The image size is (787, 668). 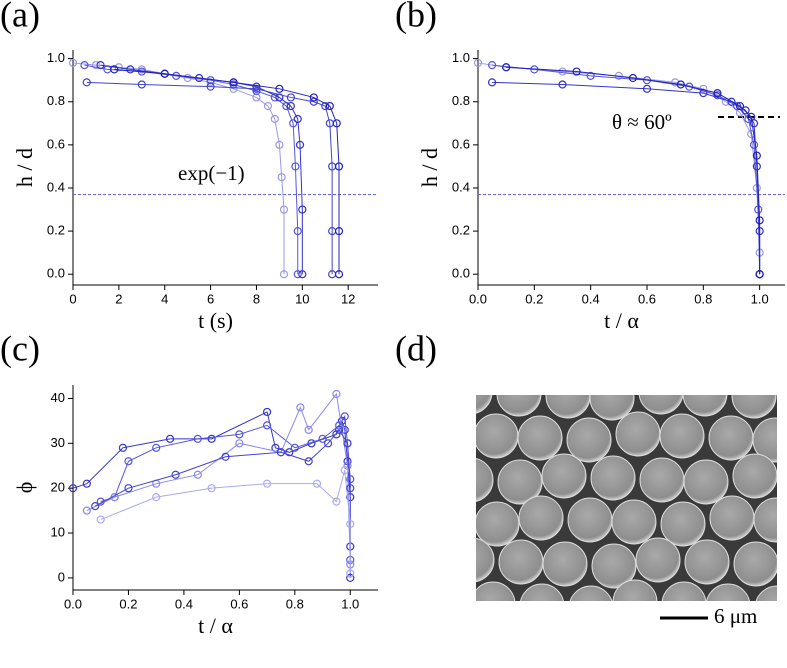 What do you see at coordinates (210, 298) in the screenshot?
I see `x-tick-label: 6` at bounding box center [210, 298].